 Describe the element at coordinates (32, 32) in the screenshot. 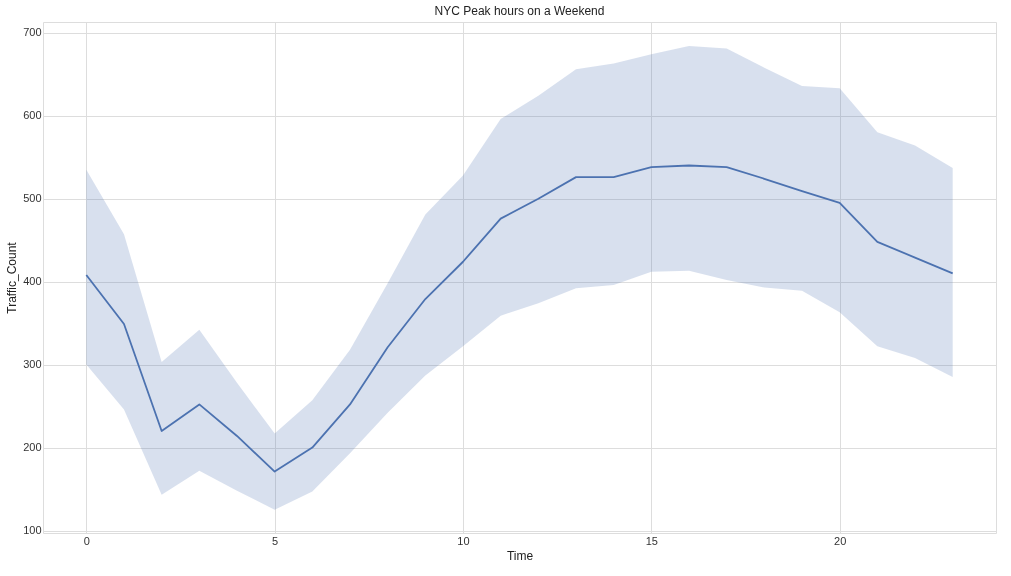

I see `y-tick-label: 700` at that location.